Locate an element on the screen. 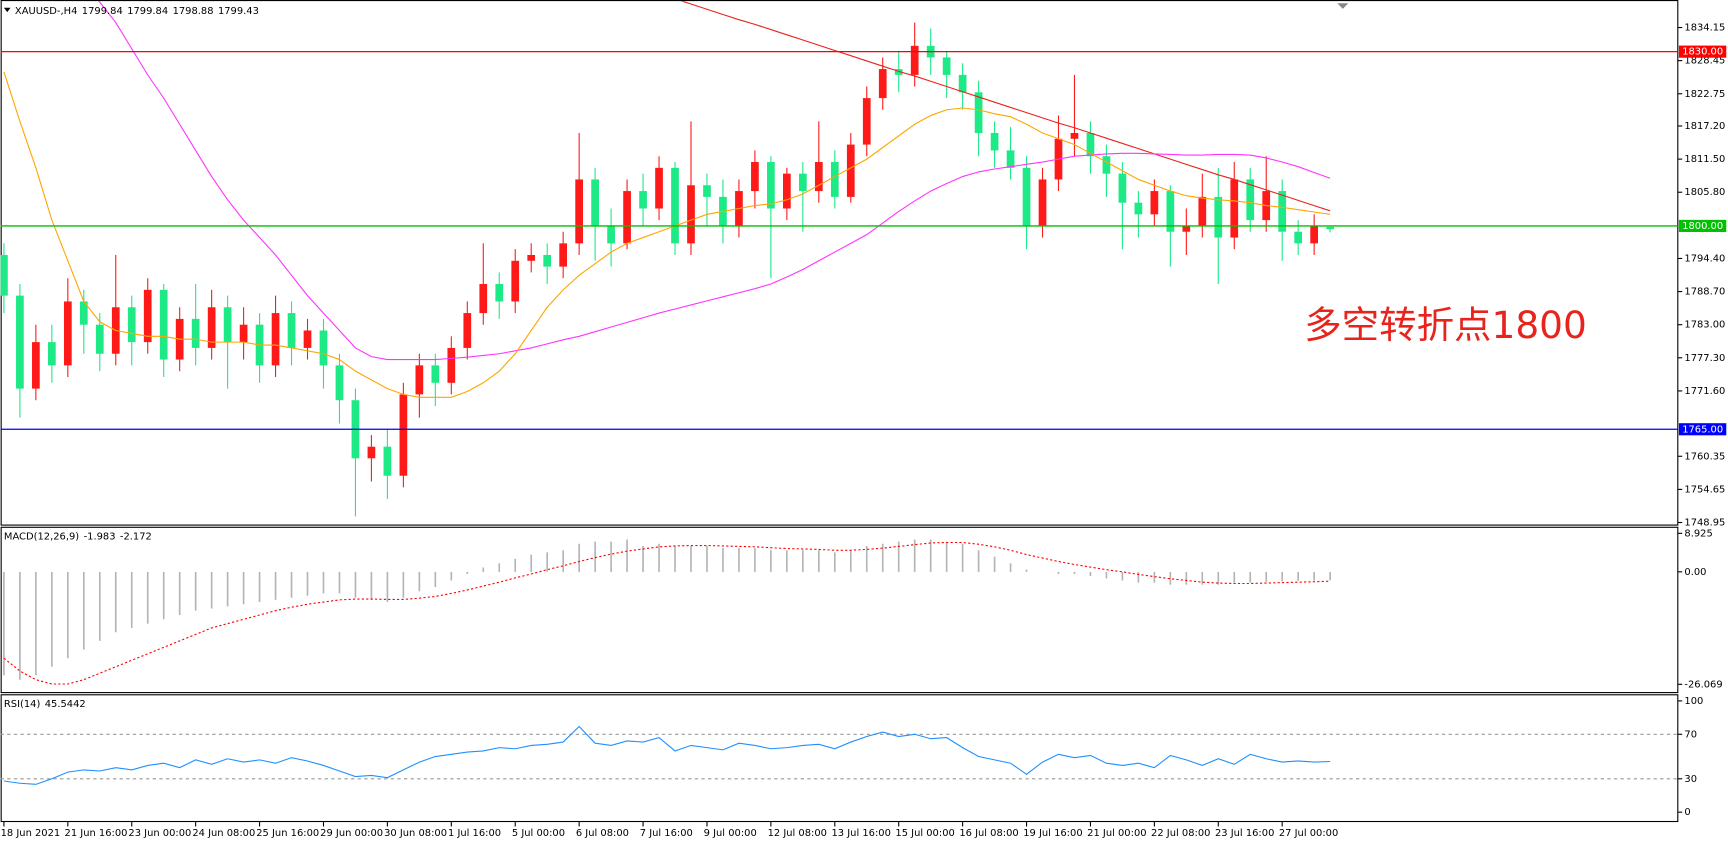  rsi-panel-border is located at coordinates (839, 758).